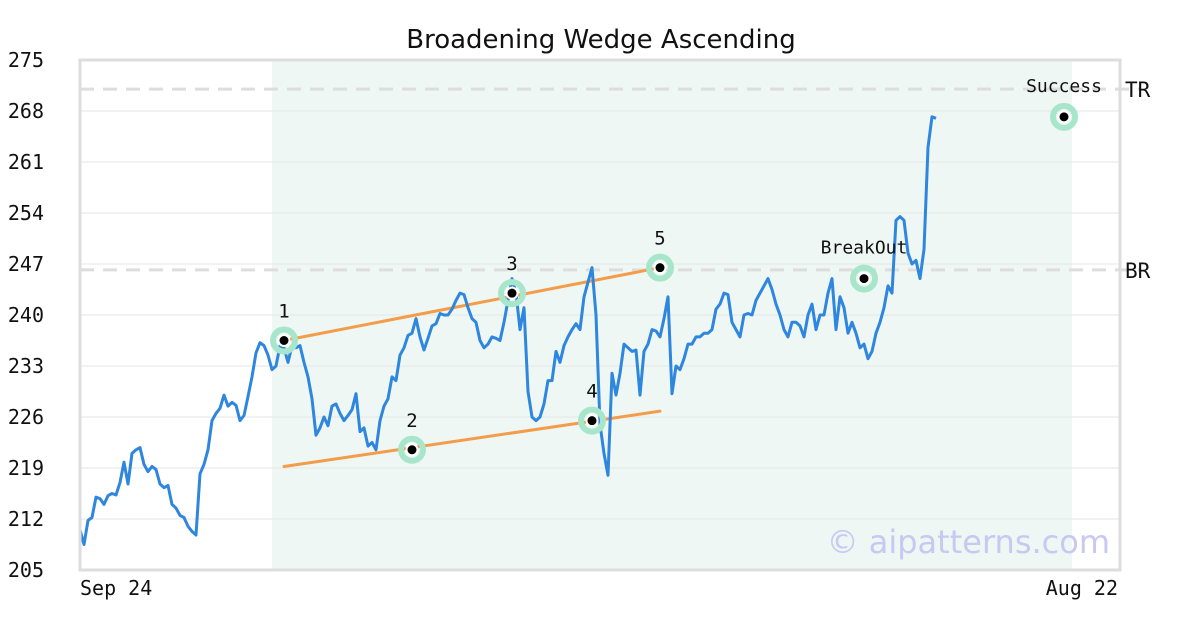  Describe the element at coordinates (26, 60) in the screenshot. I see `y-tick-label: 275` at that location.